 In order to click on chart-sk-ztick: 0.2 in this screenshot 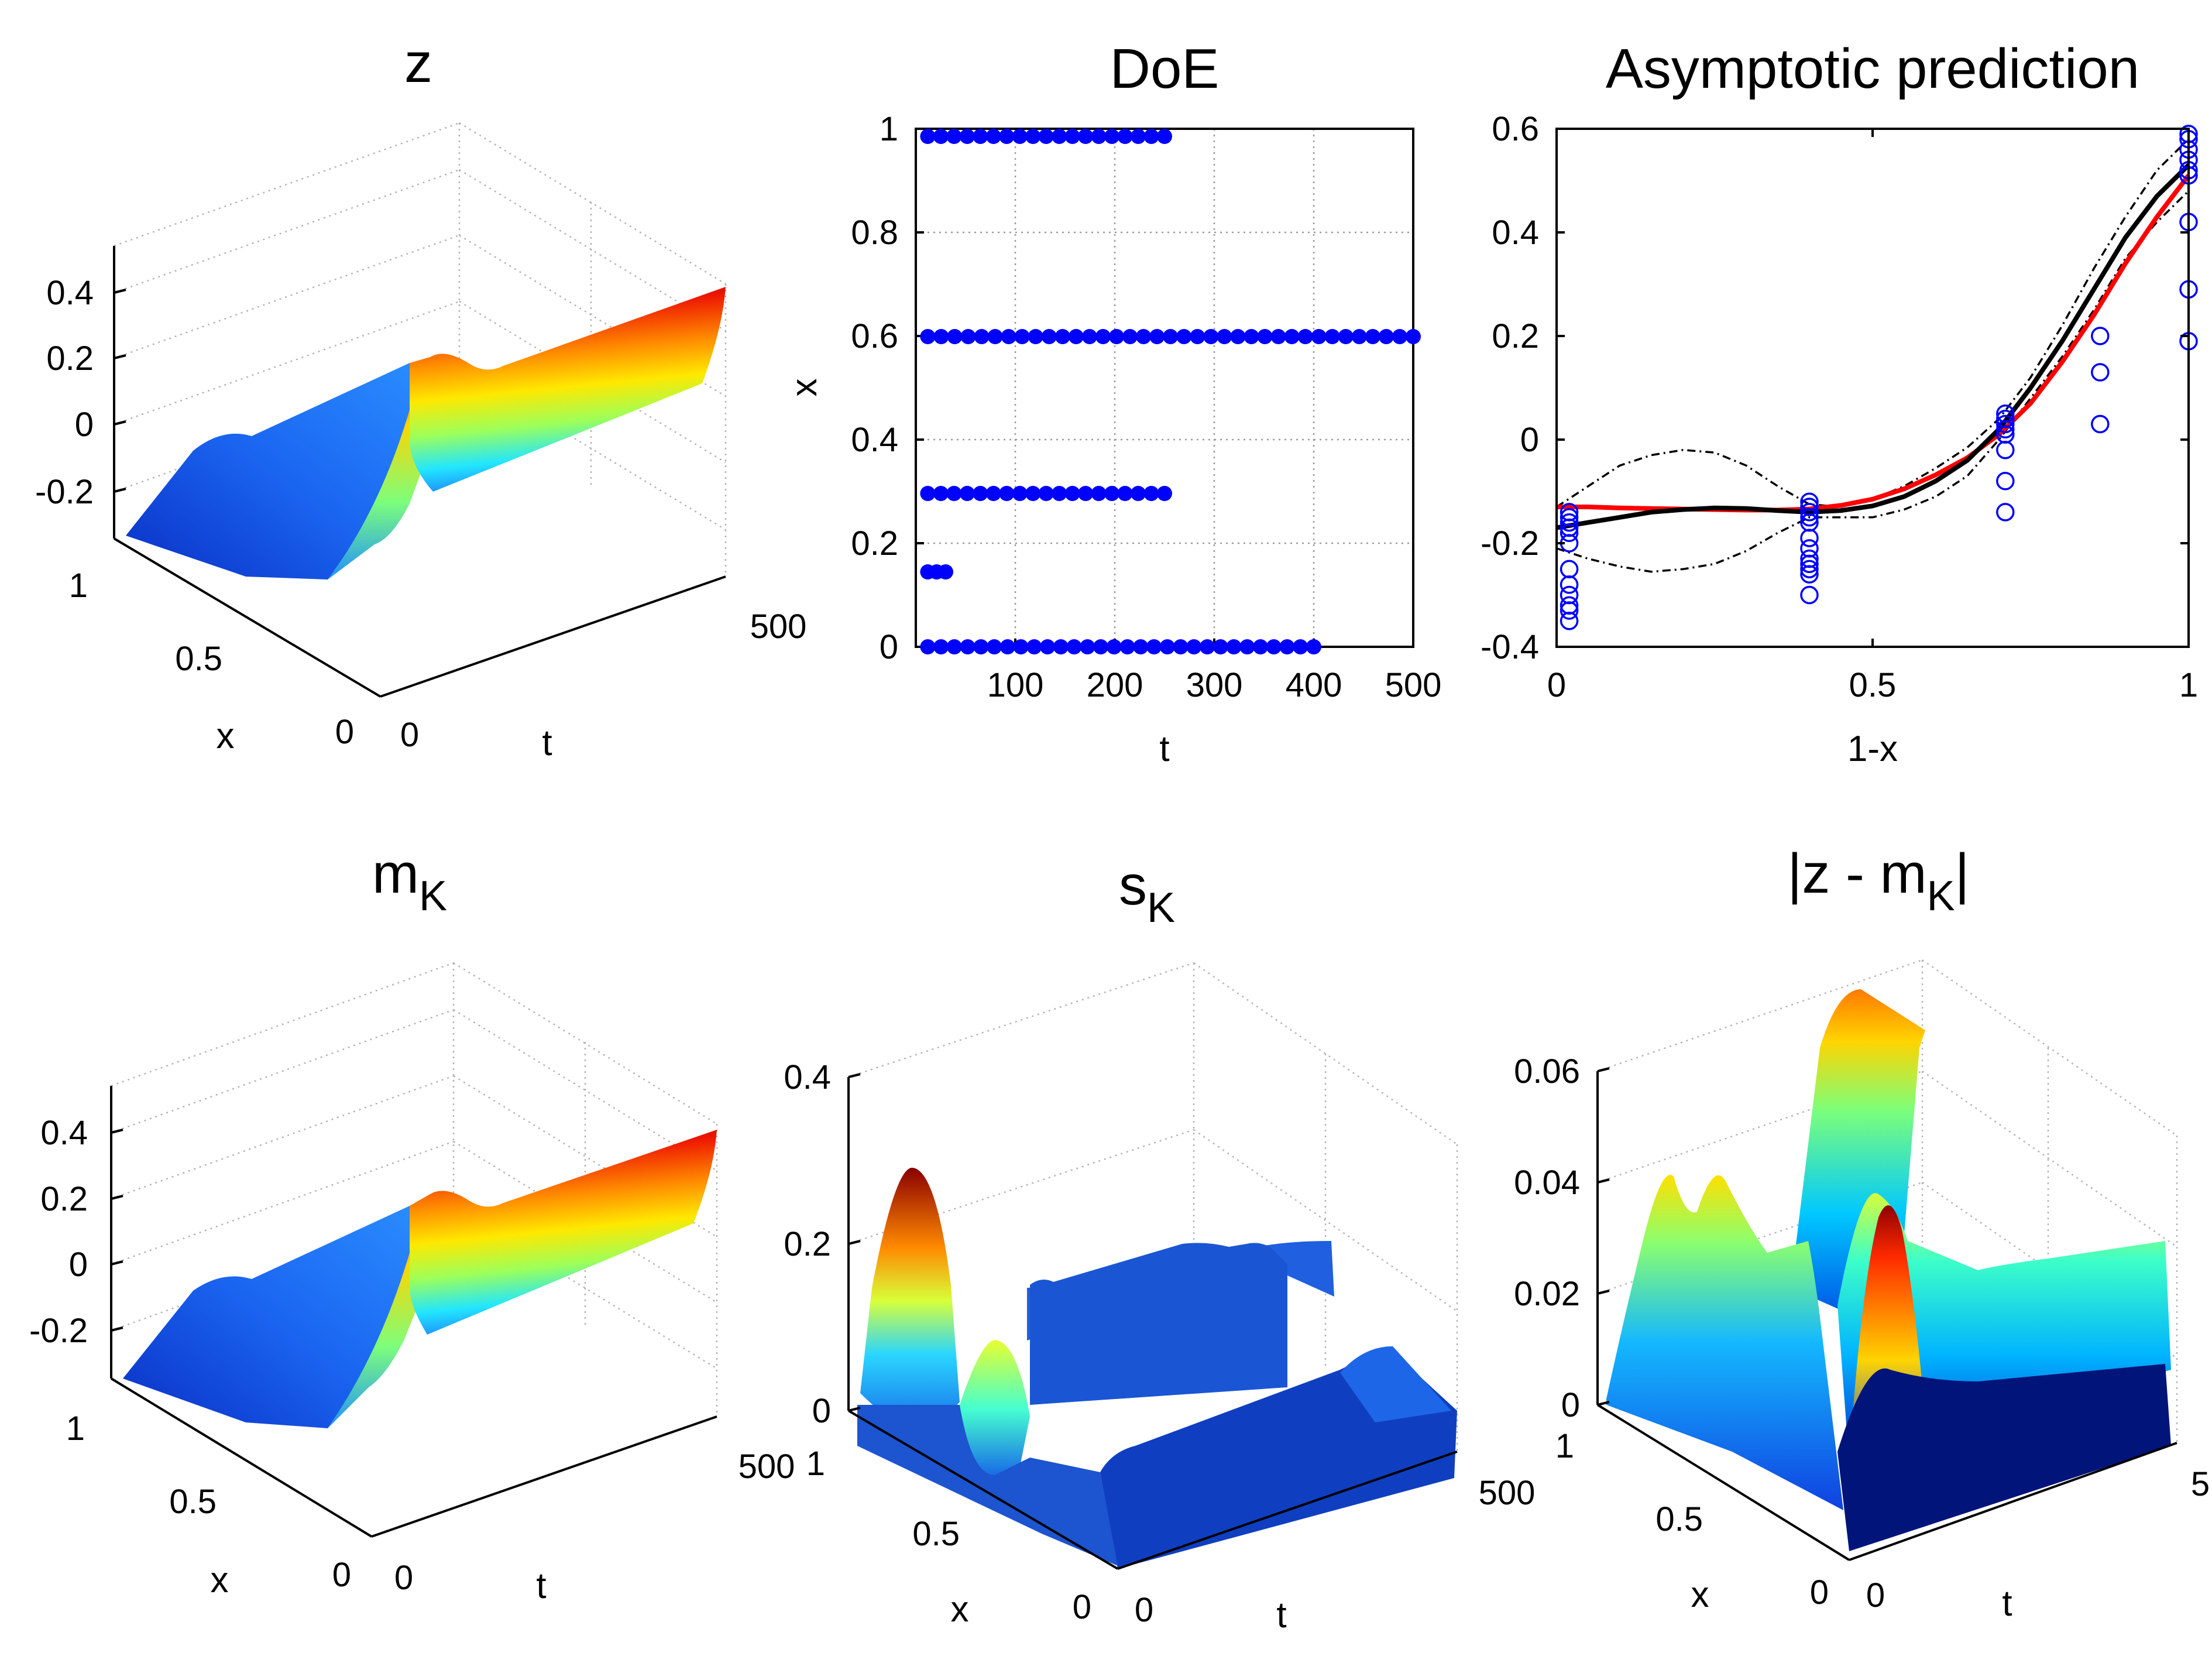, I will do `click(807, 1244)`.